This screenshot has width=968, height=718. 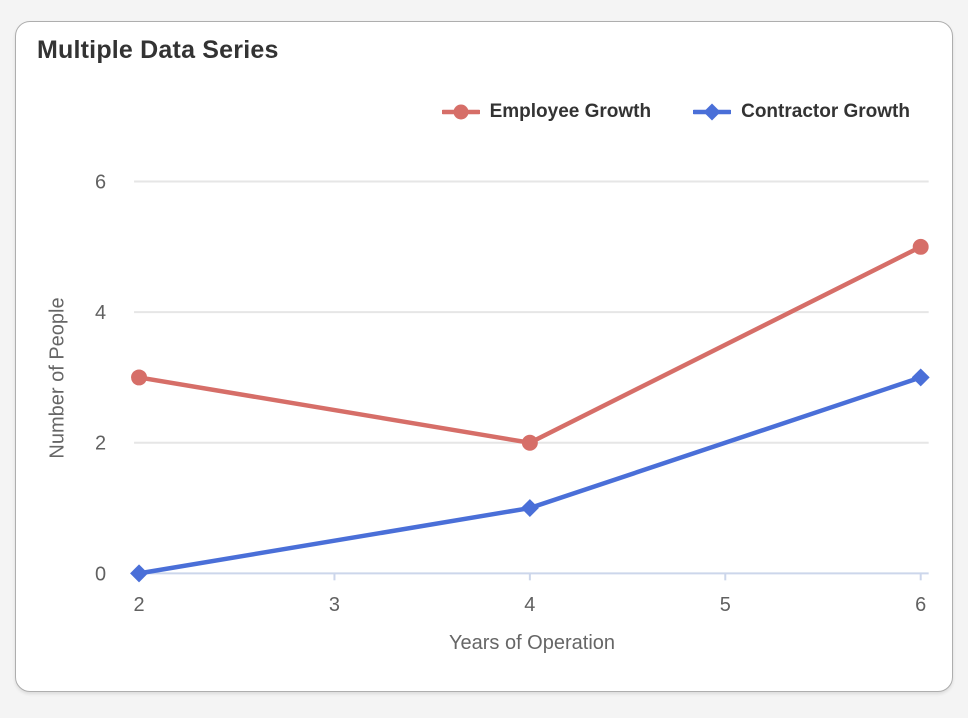 What do you see at coordinates (100, 444) in the screenshot?
I see `y-tick-label-2: 2` at bounding box center [100, 444].